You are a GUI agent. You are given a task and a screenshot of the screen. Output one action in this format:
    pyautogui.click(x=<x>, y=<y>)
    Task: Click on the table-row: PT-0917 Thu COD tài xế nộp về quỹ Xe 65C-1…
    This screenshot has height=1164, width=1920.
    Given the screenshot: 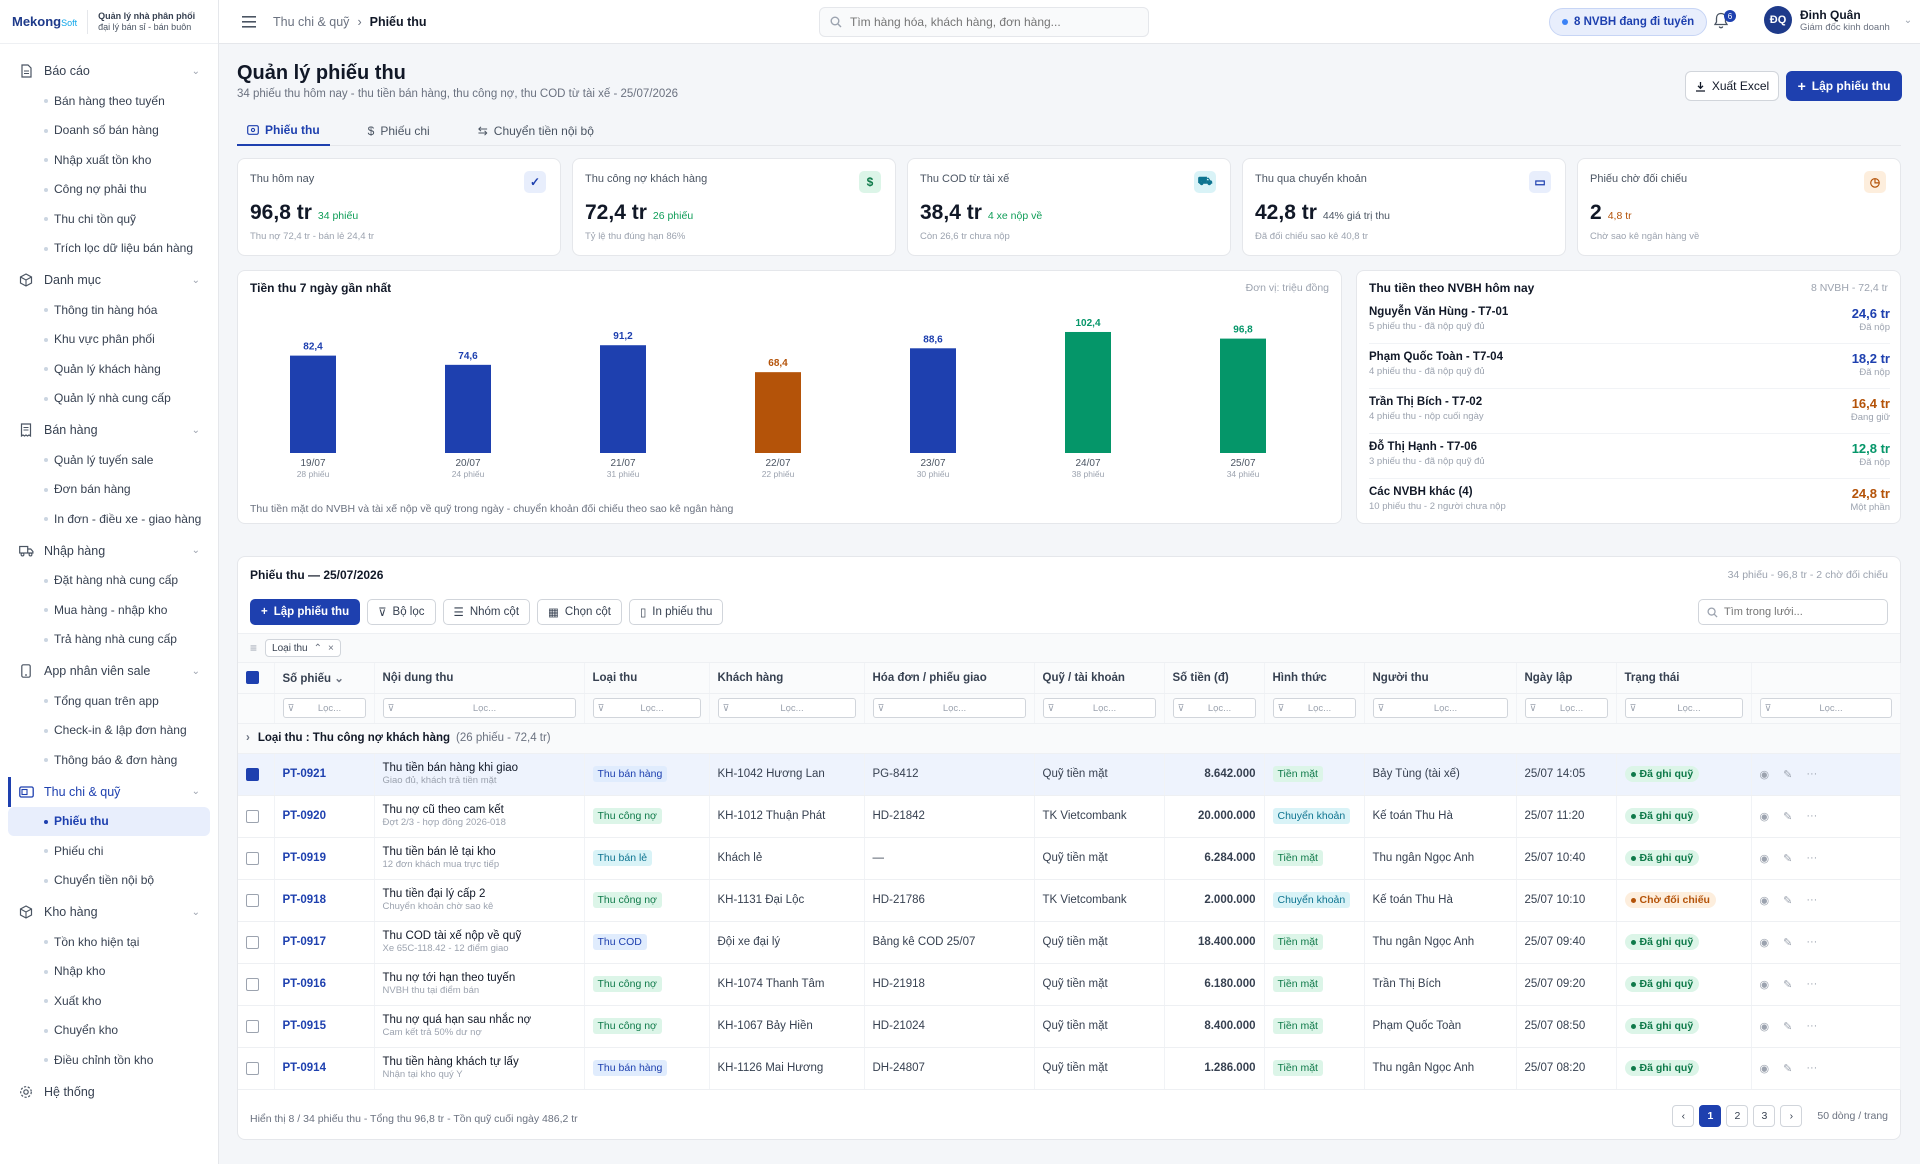 What is the action you would take?
    pyautogui.click(x=1069, y=942)
    